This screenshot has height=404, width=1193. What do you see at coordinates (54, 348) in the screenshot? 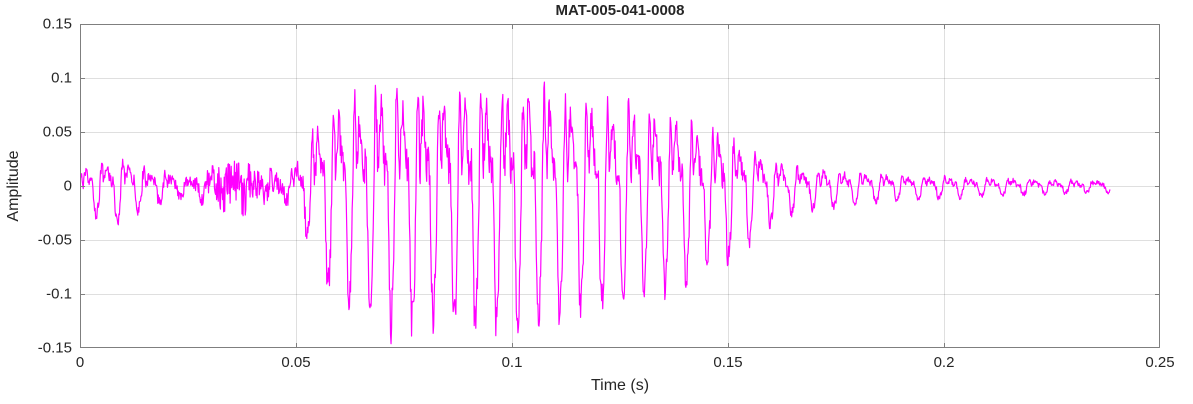
I see `y-tick-label: -0.15` at bounding box center [54, 348].